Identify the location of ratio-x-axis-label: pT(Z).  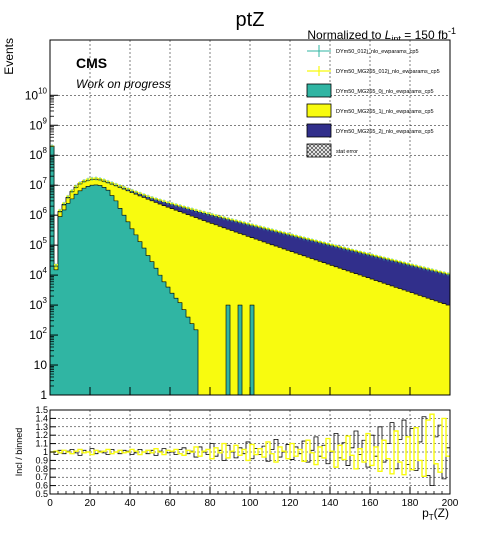
(435, 514).